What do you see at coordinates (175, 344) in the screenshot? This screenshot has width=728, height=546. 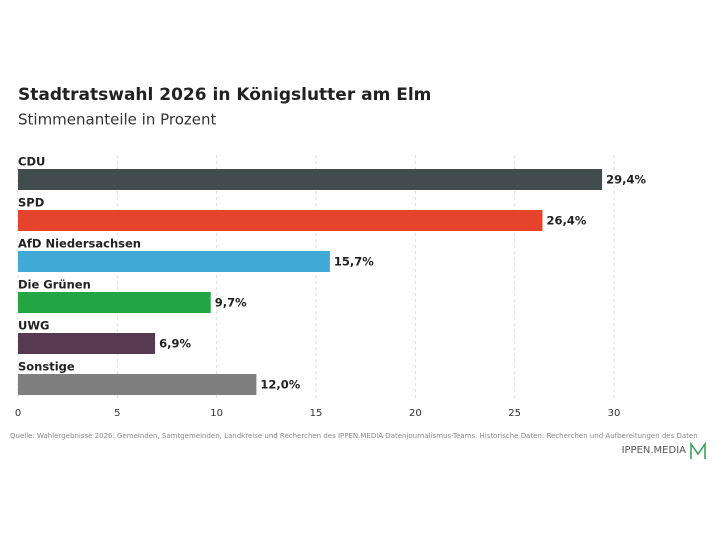 I see `value-label: 6,9%` at bounding box center [175, 344].